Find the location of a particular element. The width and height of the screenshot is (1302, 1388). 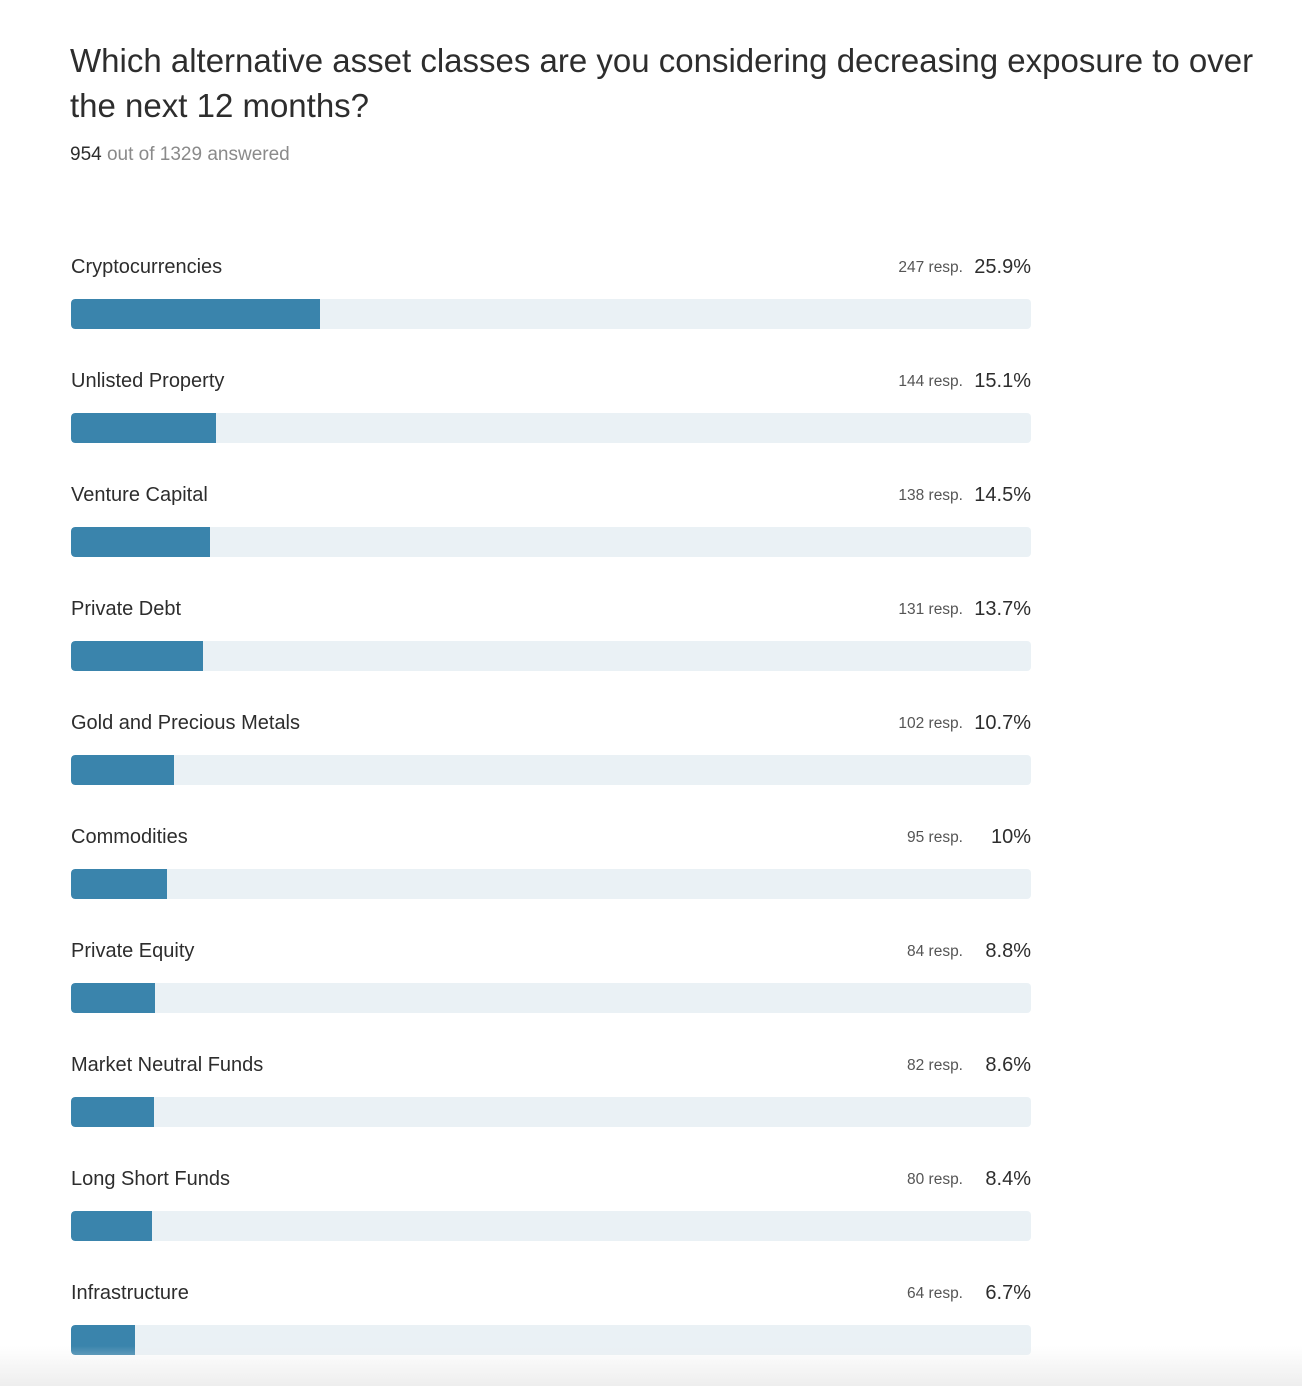

row-percentage: 25.9% is located at coordinates (1002, 267).